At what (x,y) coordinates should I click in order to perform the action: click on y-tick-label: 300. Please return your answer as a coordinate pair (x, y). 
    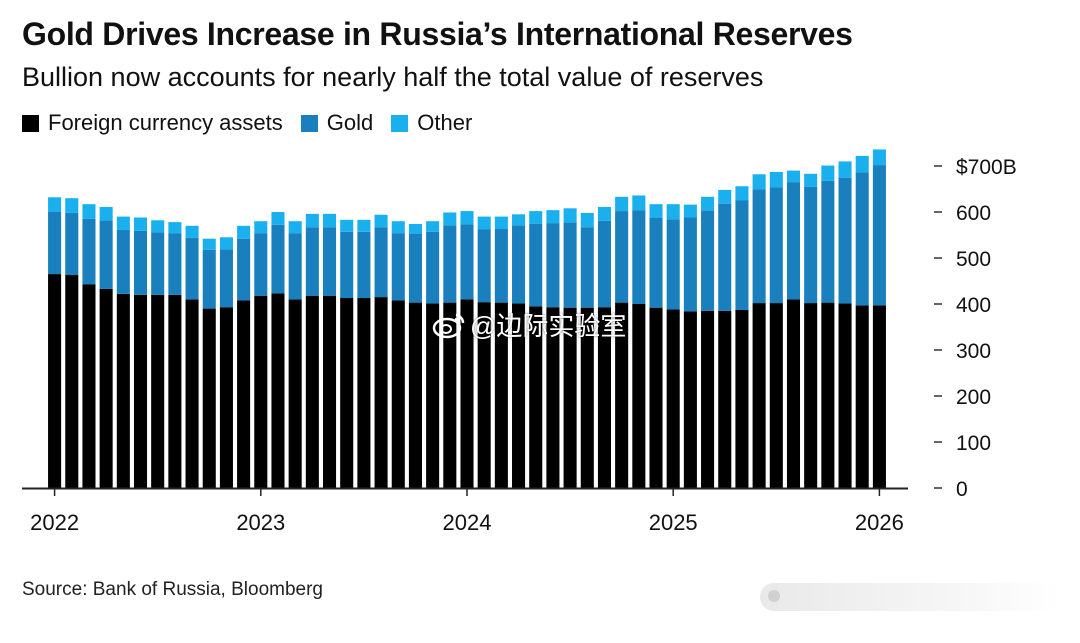
    Looking at the image, I should click on (973, 351).